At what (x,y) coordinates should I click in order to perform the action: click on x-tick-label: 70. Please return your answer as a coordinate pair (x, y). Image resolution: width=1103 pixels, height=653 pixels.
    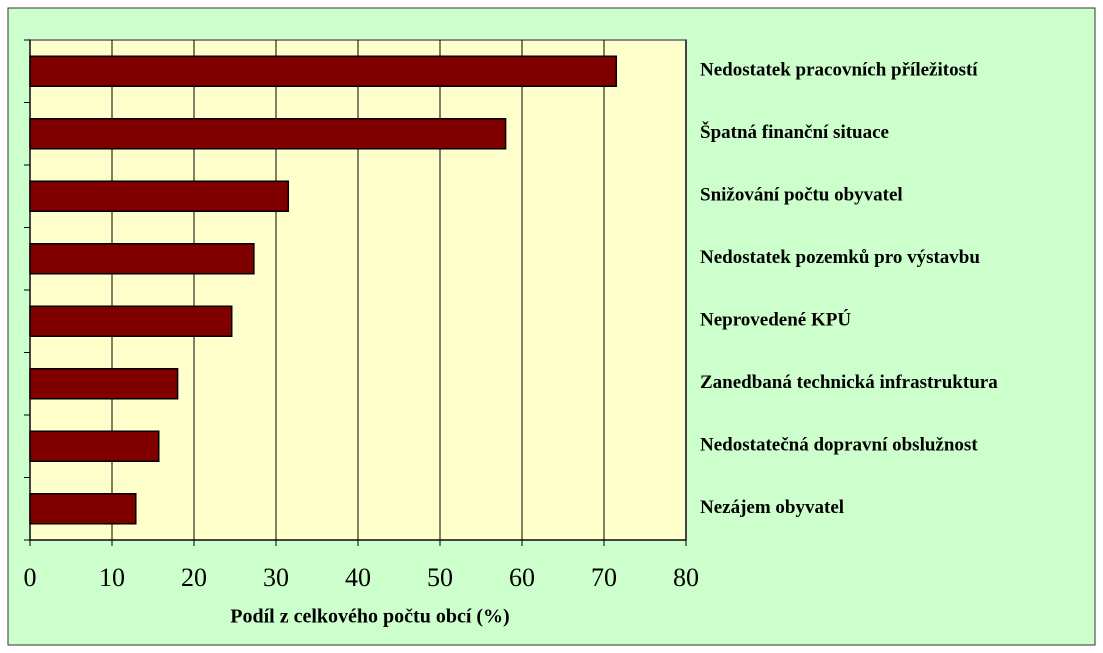
    Looking at the image, I should click on (604, 577).